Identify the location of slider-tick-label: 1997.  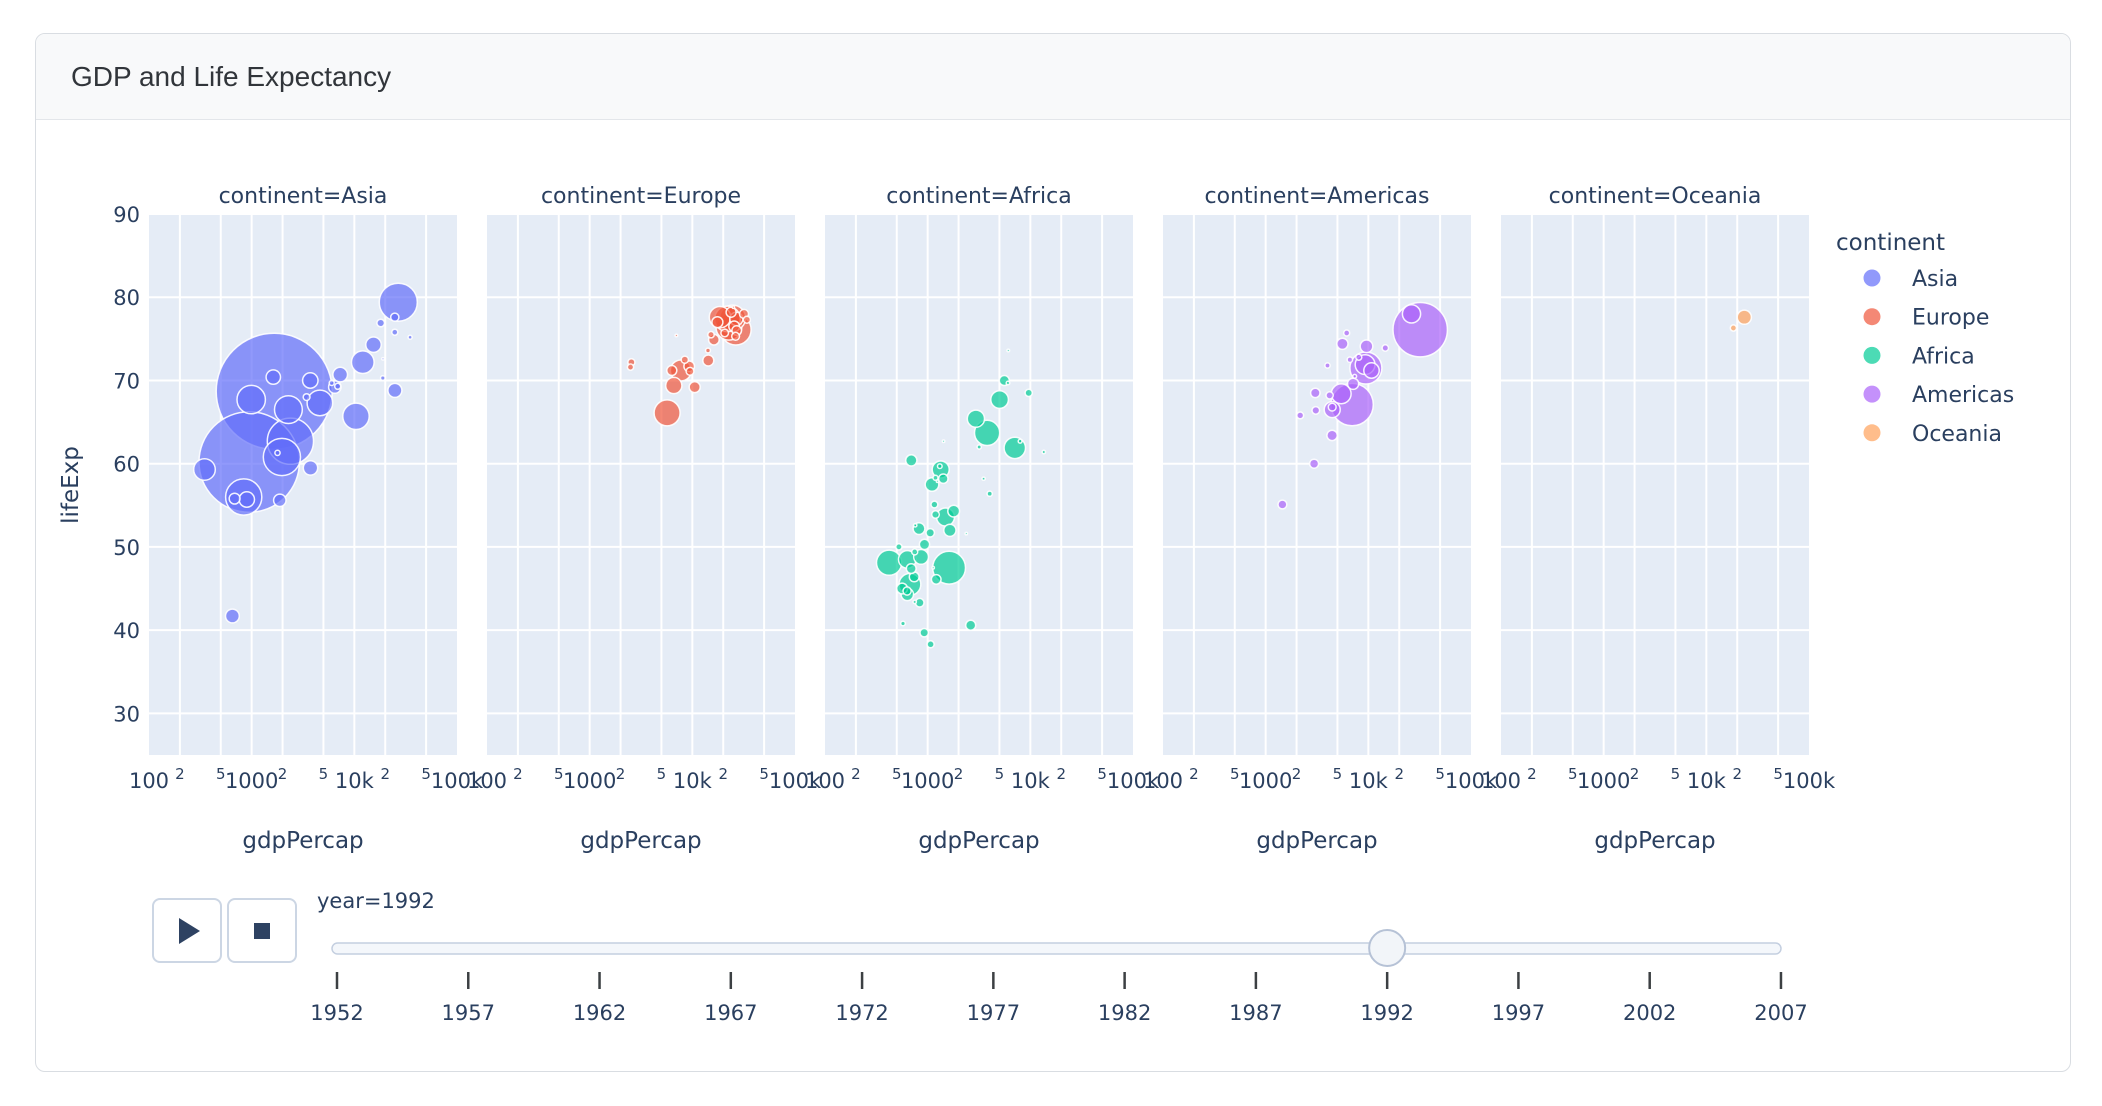
(1518, 1013).